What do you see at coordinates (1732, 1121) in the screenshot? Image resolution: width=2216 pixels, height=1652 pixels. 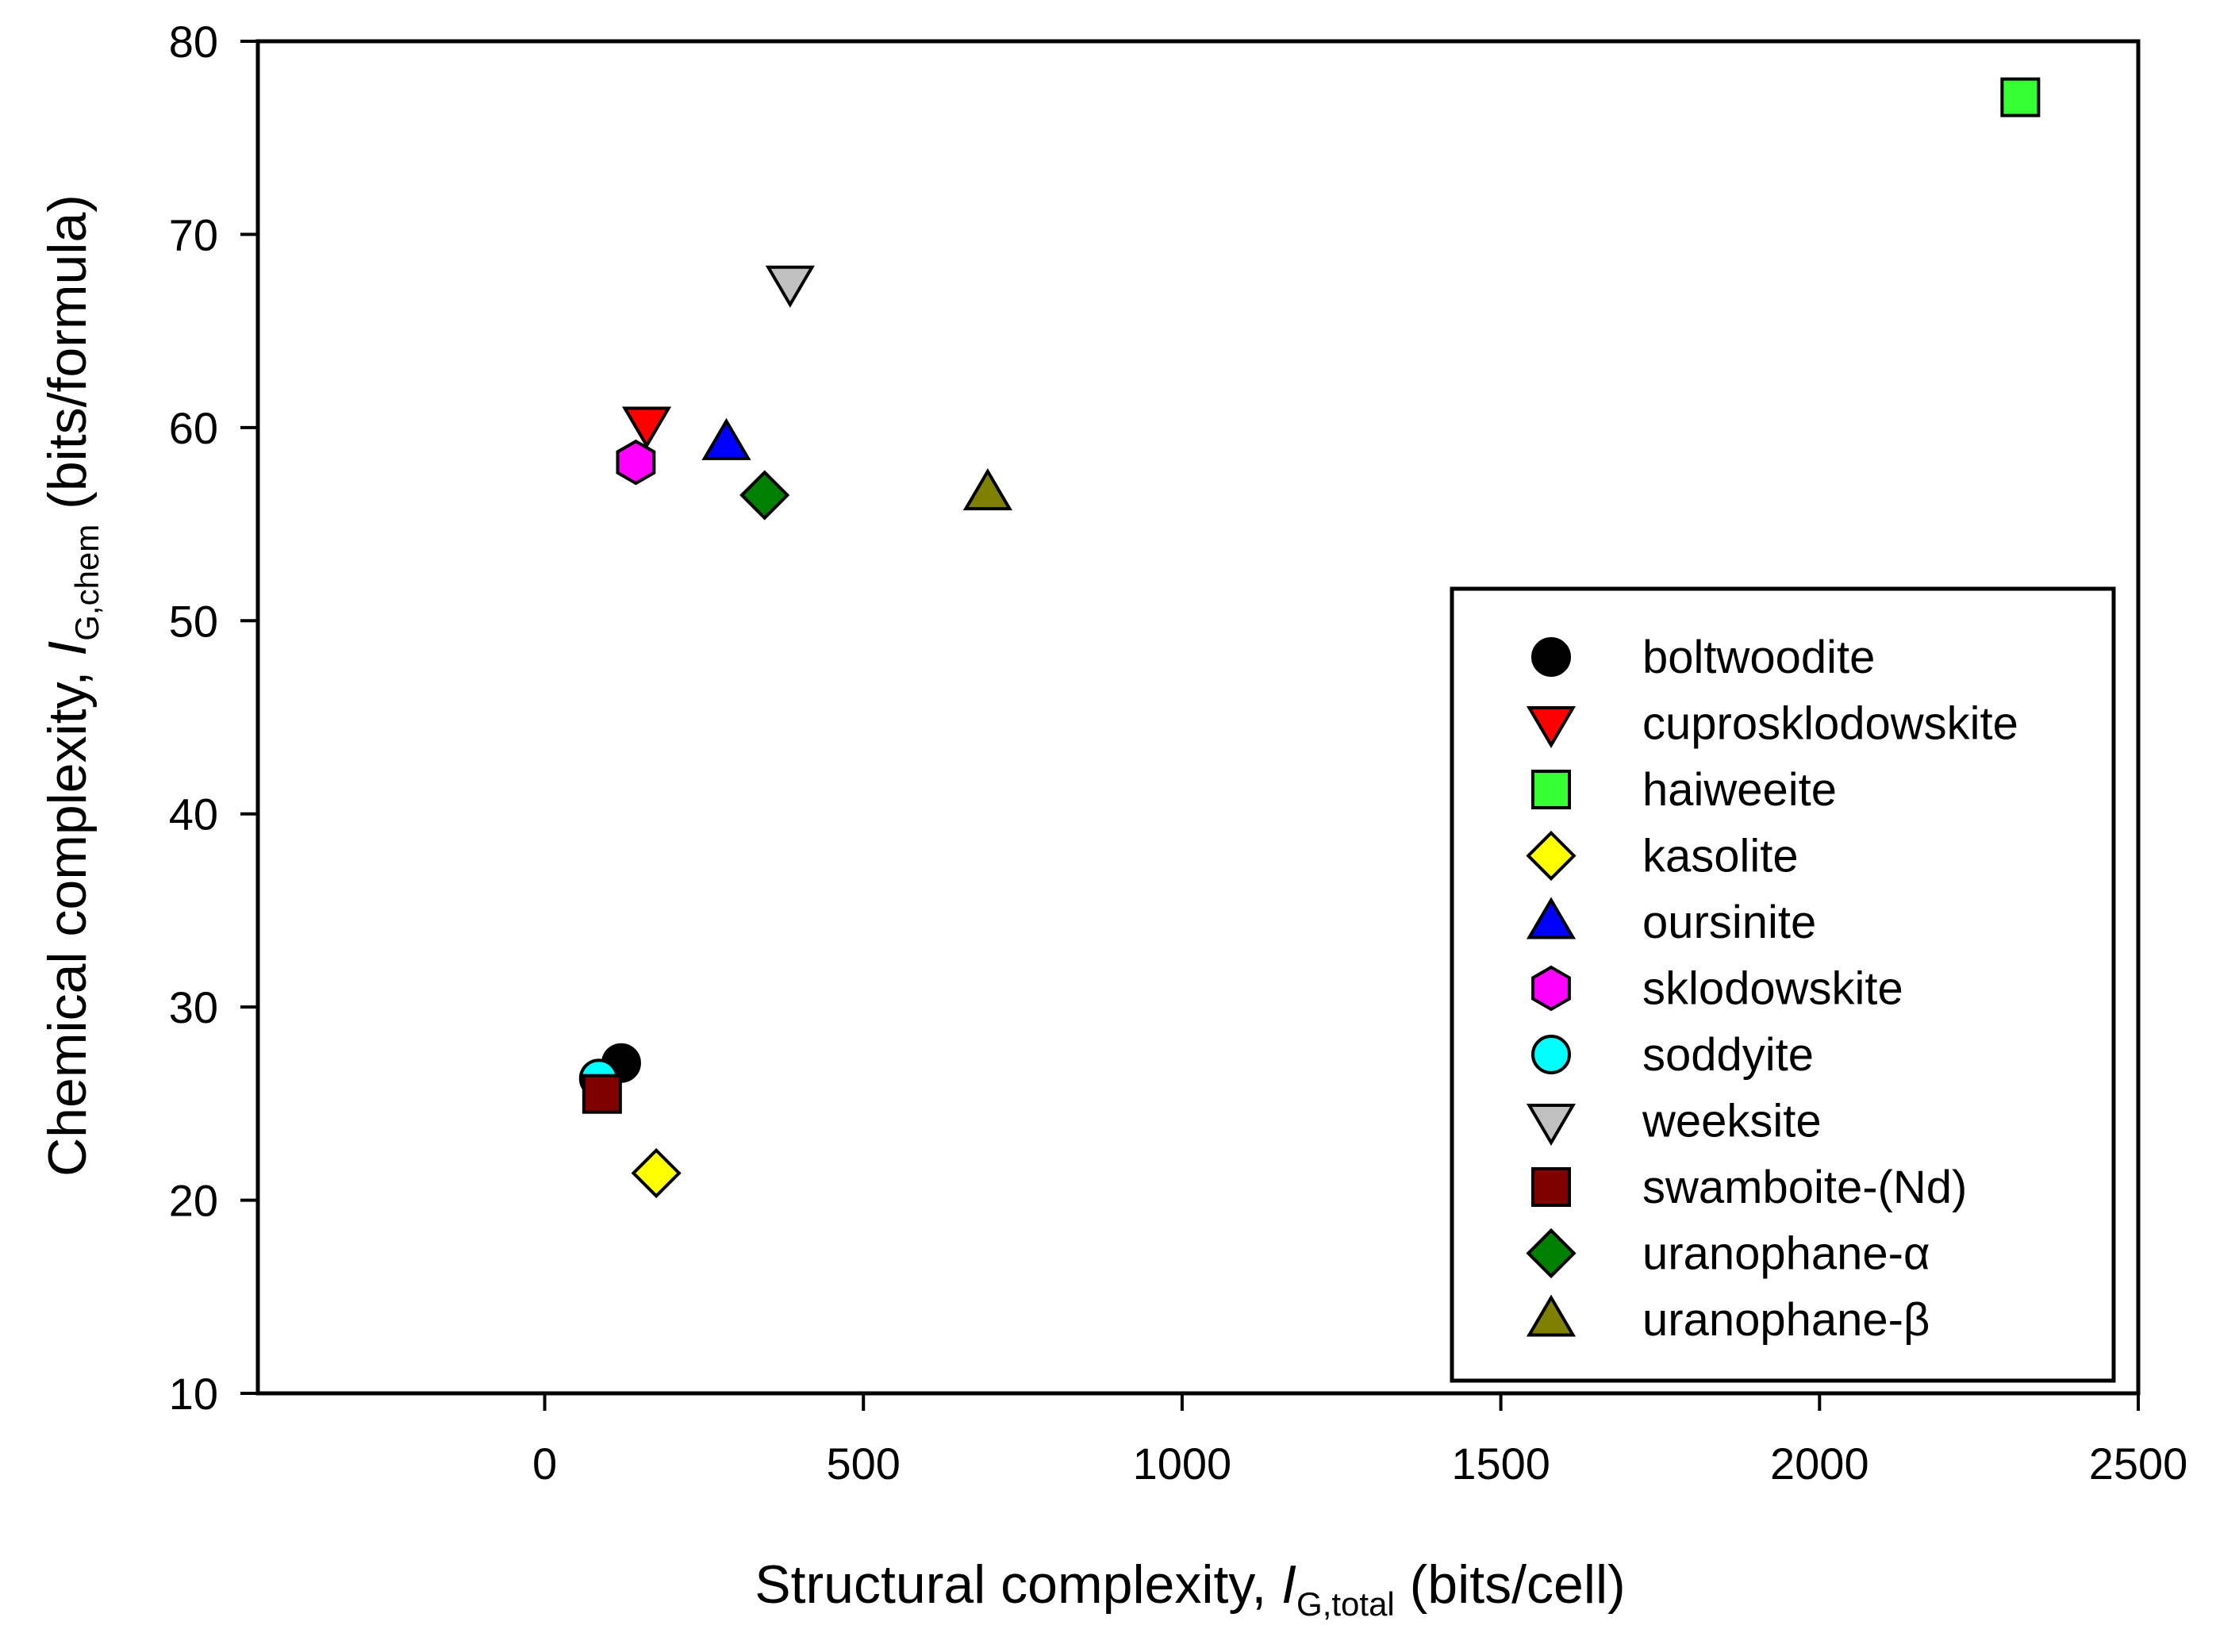 I see `legend-label: weeksite` at bounding box center [1732, 1121].